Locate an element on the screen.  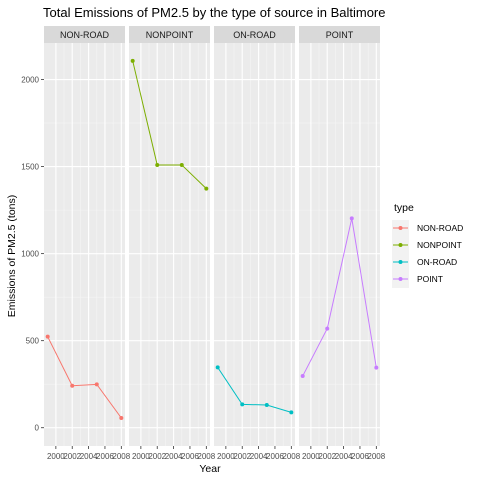
legend-label: POINT is located at coordinates (430, 279).